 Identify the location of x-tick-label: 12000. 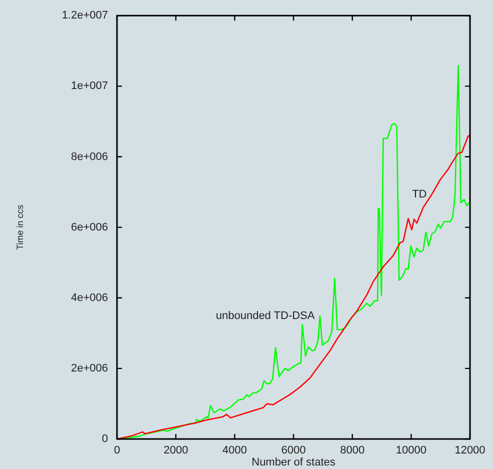
(470, 450).